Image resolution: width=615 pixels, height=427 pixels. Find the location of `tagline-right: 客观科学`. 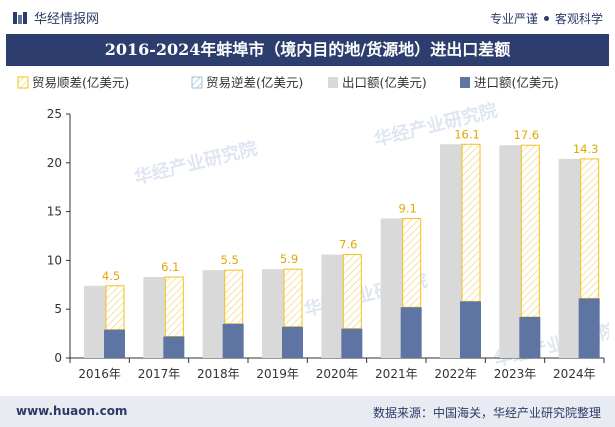

tagline-right: 客观科学 is located at coordinates (578, 19).